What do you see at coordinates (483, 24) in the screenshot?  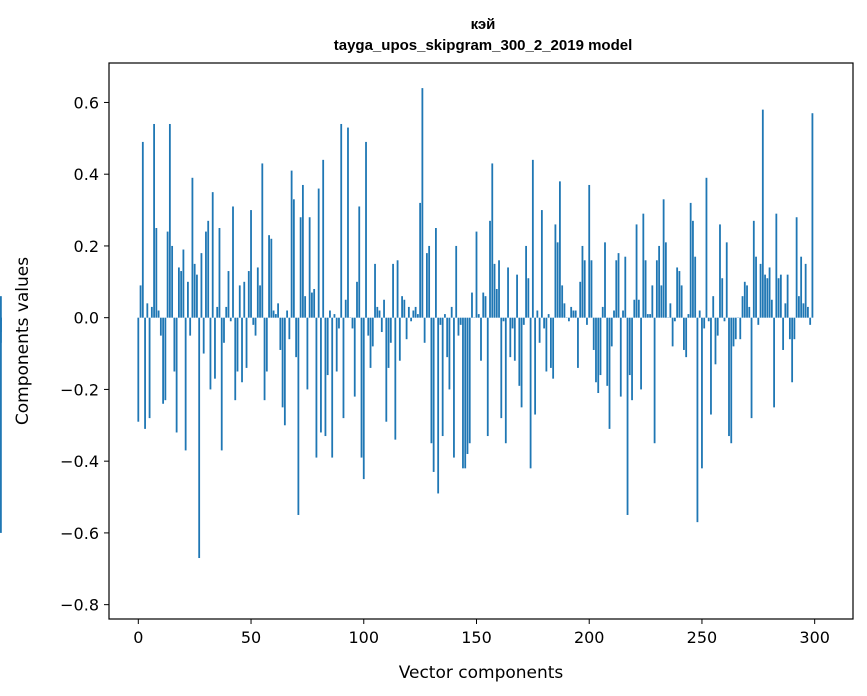 I see `chart-title: кэй` at bounding box center [483, 24].